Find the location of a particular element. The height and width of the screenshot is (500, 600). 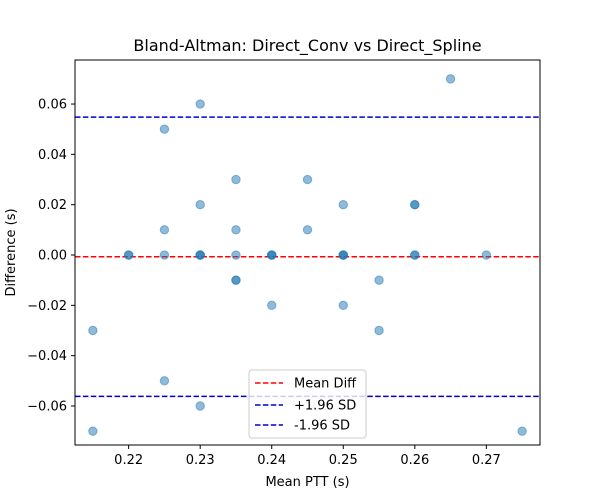

x-tick-label: 0.25 is located at coordinates (343, 460).